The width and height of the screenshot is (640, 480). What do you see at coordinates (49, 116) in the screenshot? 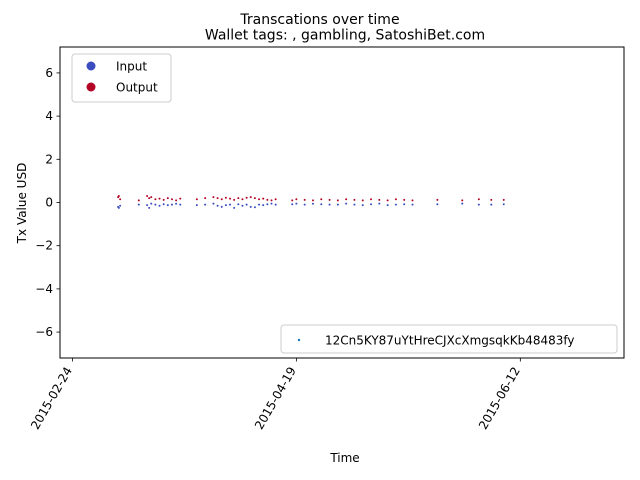
I see `y-tick-label: 4` at bounding box center [49, 116].